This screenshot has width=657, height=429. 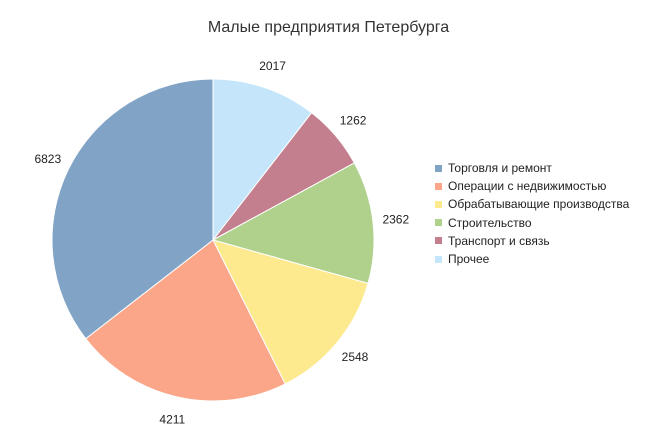 I want to click on legend-item: Операции с недвижимостью, so click(x=532, y=186).